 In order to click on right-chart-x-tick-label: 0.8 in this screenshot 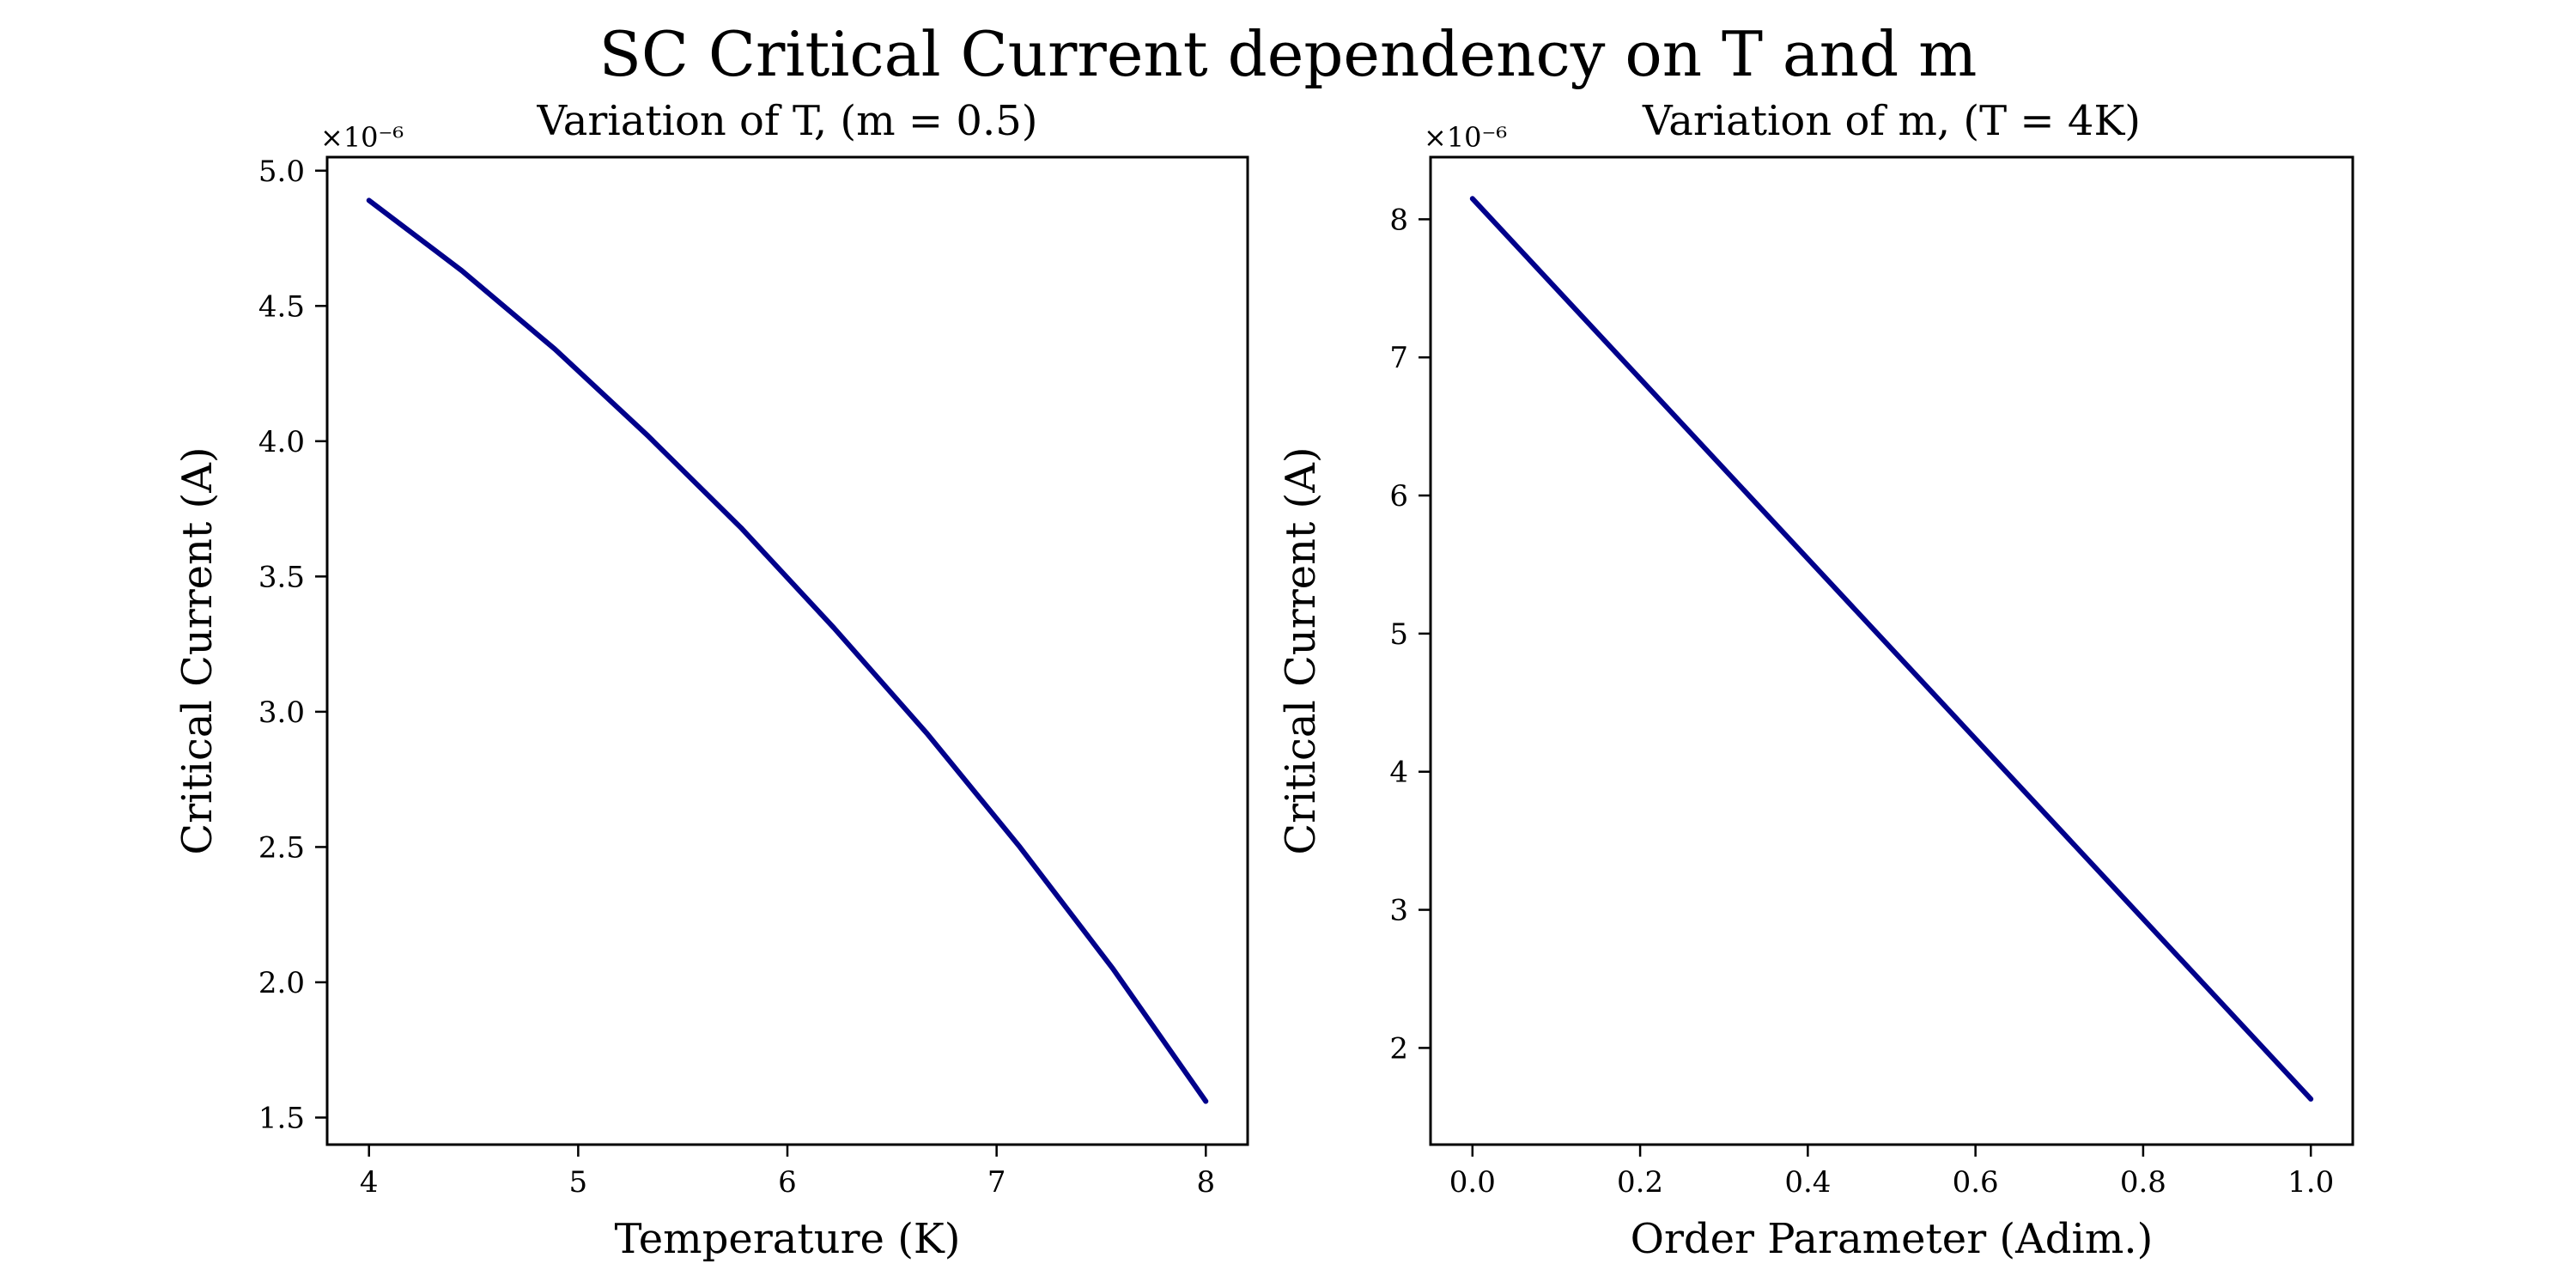, I will do `click(2143, 1182)`.